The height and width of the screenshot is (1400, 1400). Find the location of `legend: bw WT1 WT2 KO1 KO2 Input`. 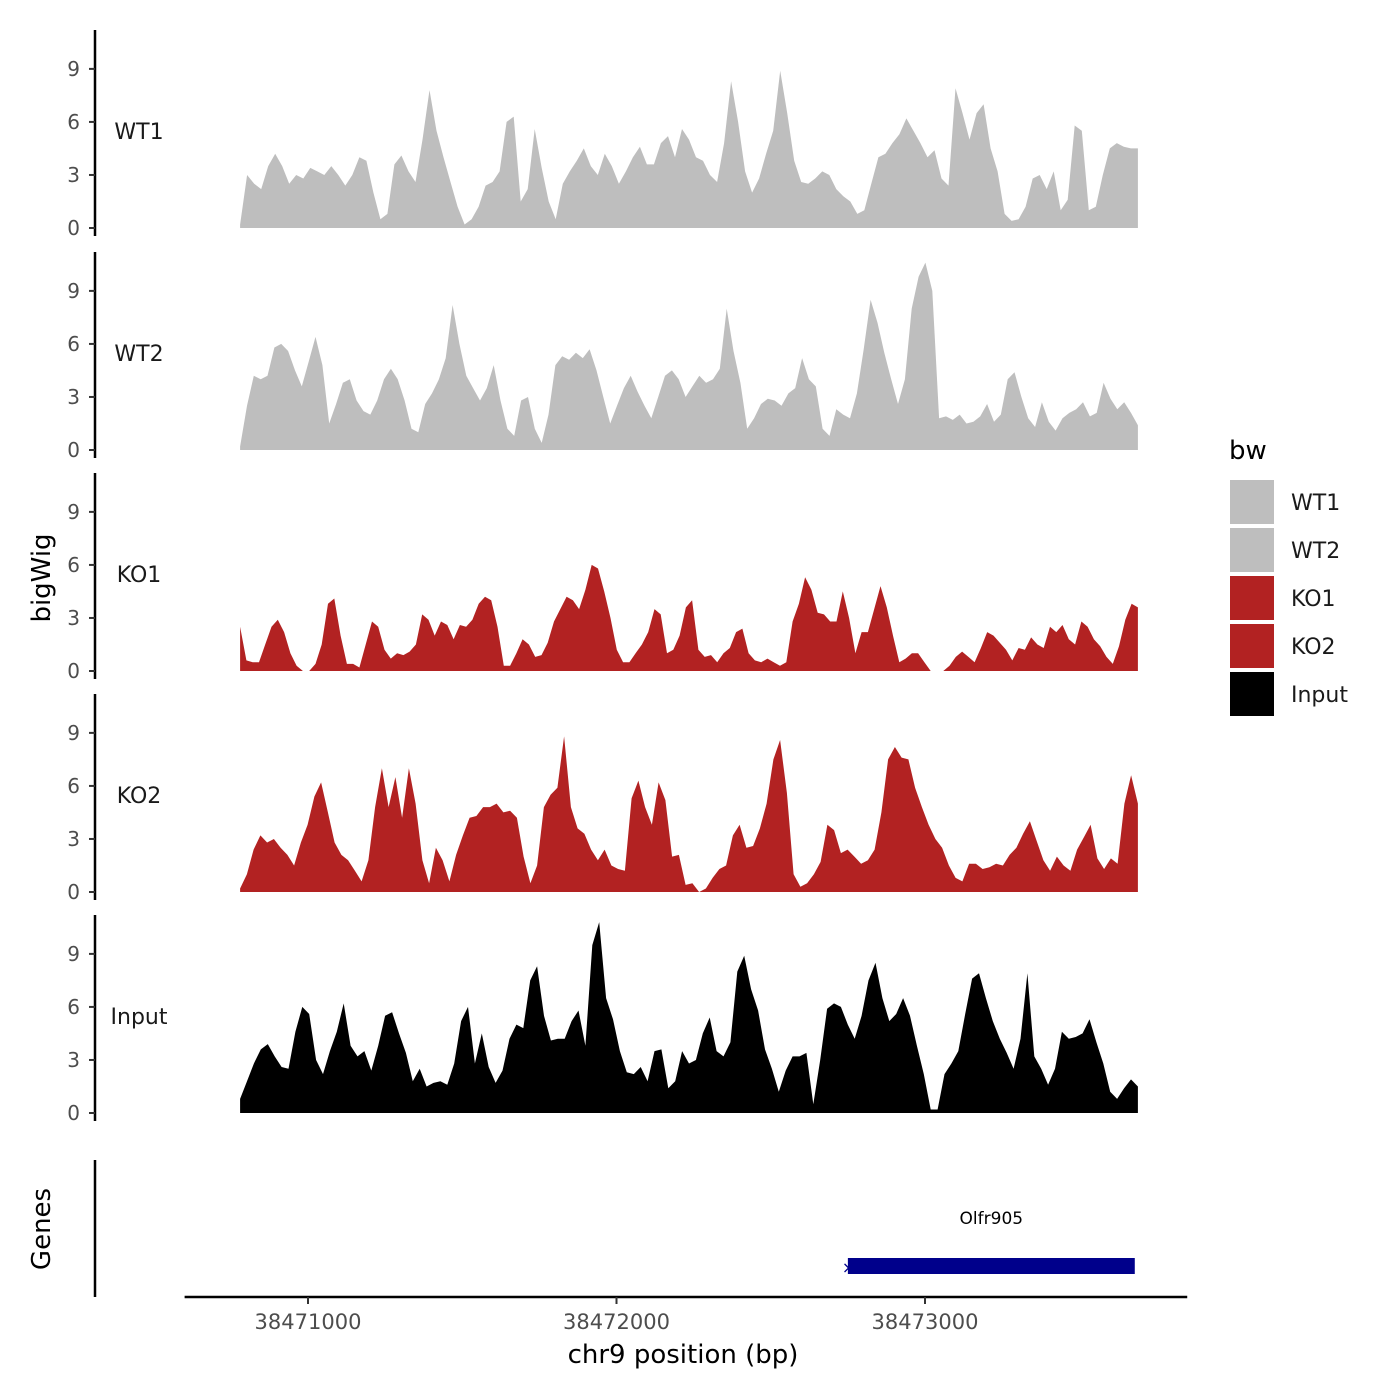

legend: bw WT1 WT2 KO1 KO2 Input is located at coordinates (1288, 576).